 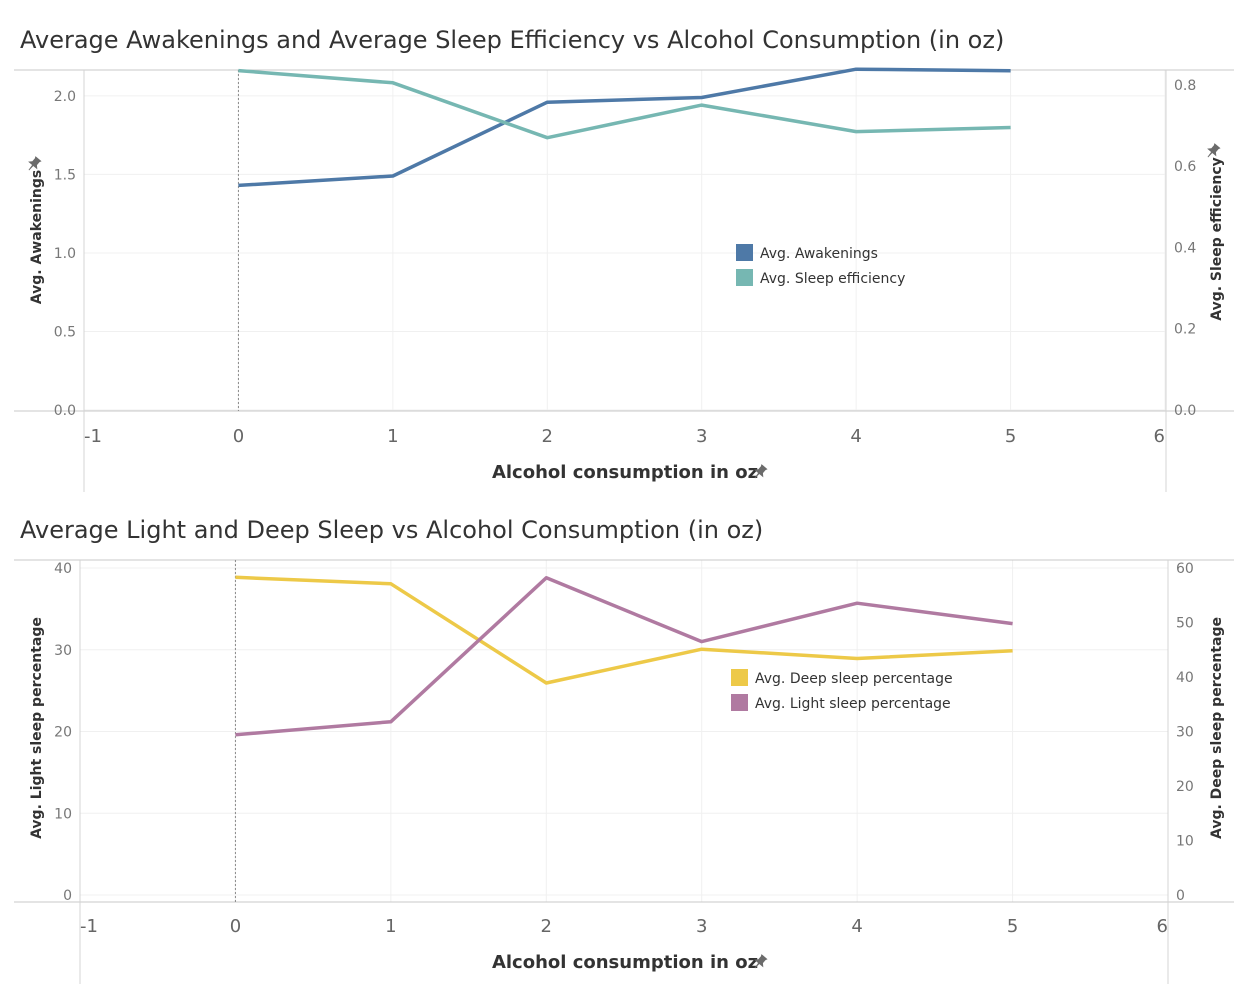 What do you see at coordinates (1185, 842) in the screenshot?
I see `y-tick-label-right: 10` at bounding box center [1185, 842].